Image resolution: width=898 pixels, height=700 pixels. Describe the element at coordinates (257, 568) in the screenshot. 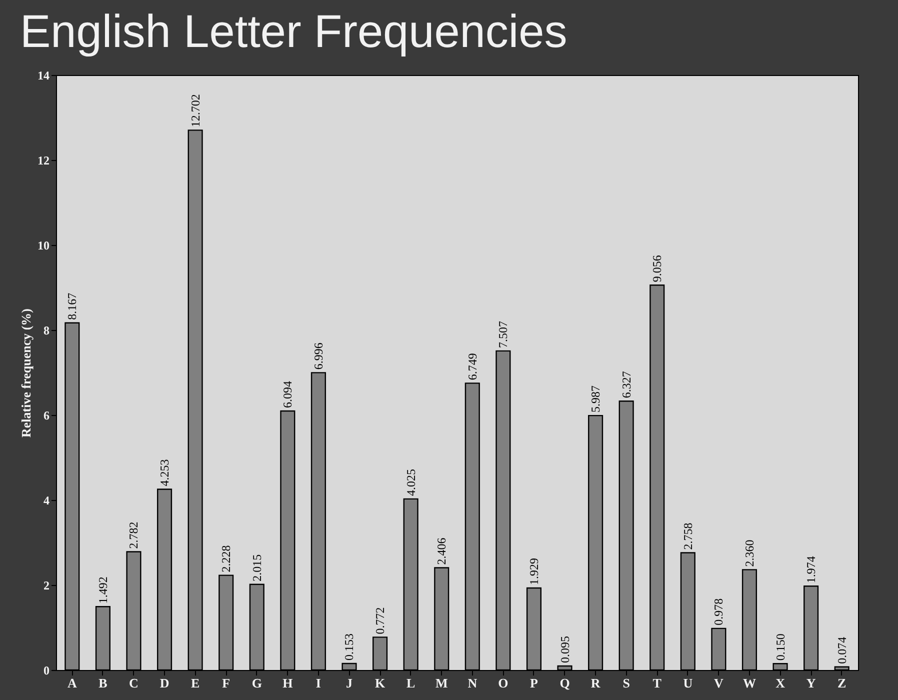

I see `data-label: 2.015` at that location.